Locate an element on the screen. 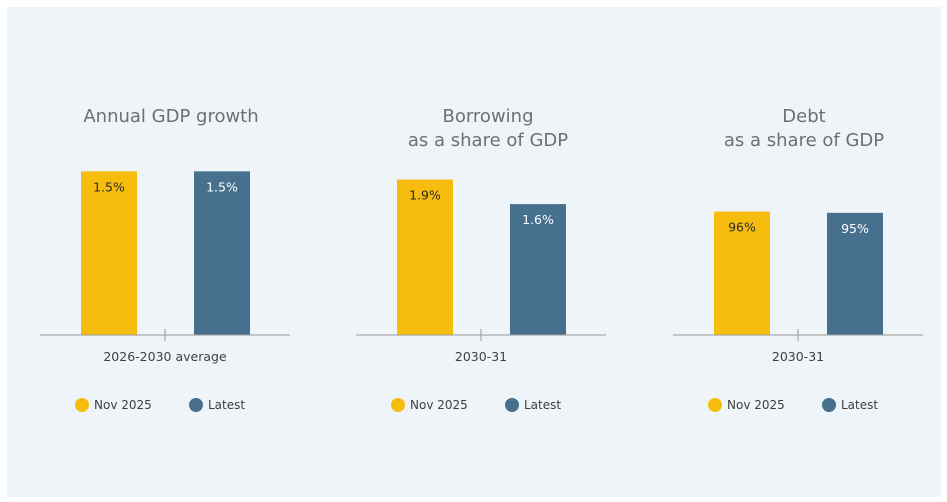  data-label-latest: 95% is located at coordinates (855, 228).